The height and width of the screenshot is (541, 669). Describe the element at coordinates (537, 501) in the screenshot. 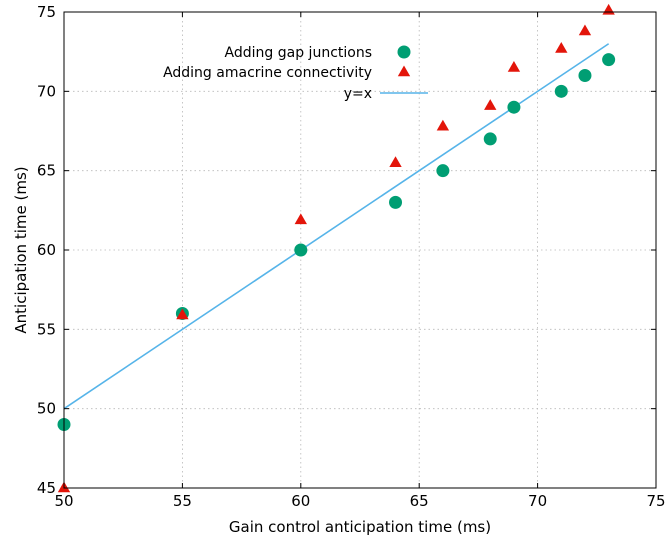

I see `x-tick-label: 70` at that location.